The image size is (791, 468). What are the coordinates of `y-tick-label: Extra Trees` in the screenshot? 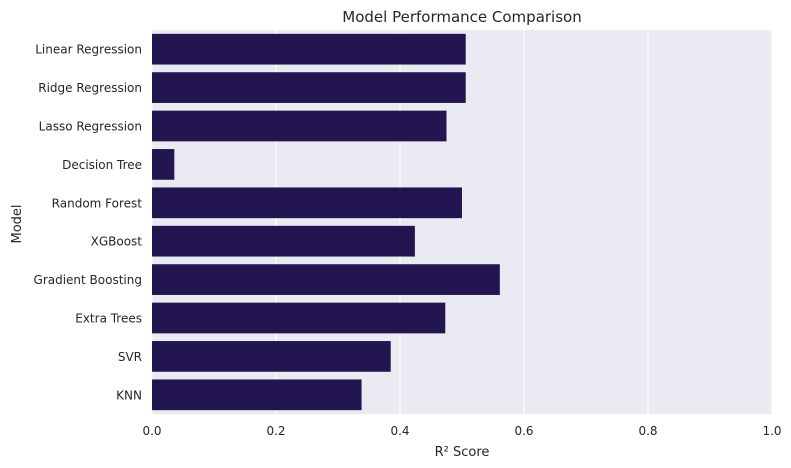 It's located at (108, 319).